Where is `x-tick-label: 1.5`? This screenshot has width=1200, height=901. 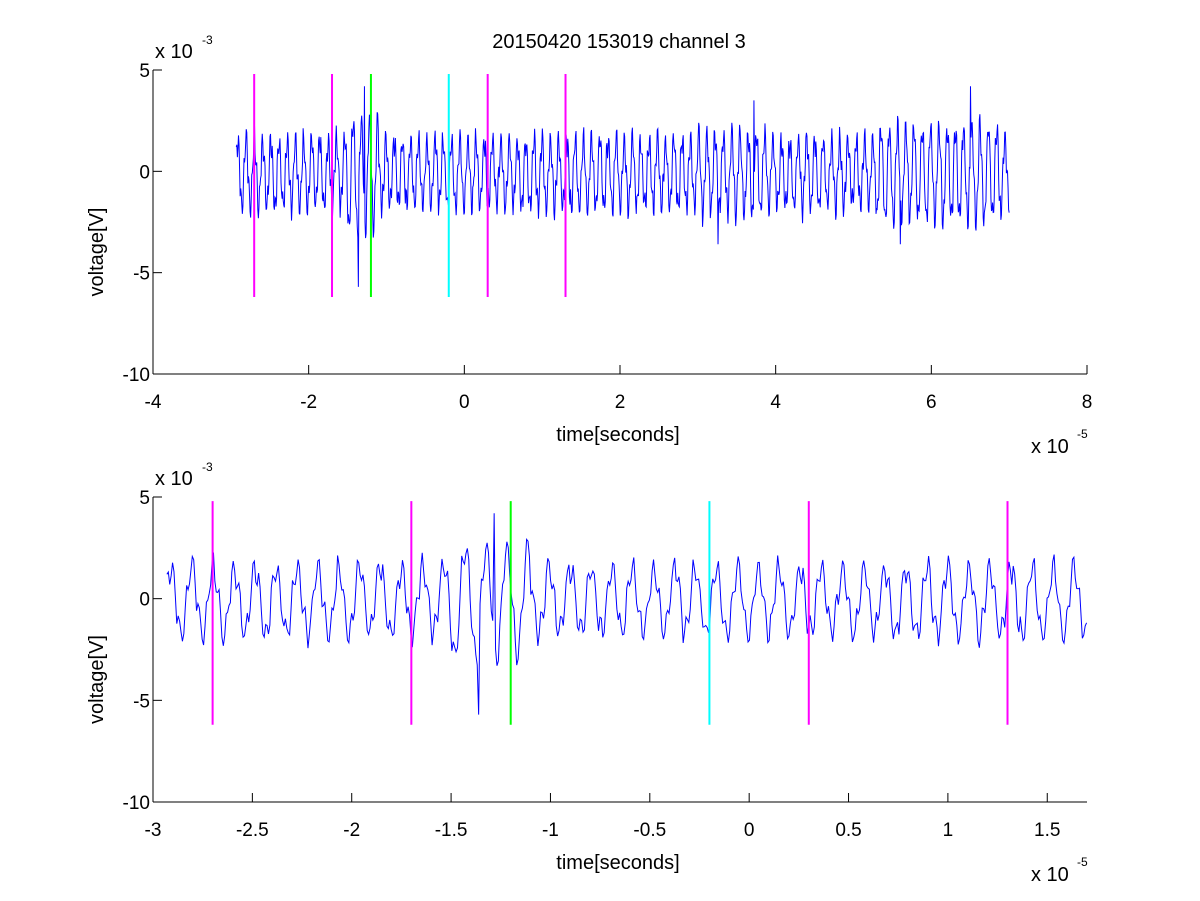 x-tick-label: 1.5 is located at coordinates (1047, 830).